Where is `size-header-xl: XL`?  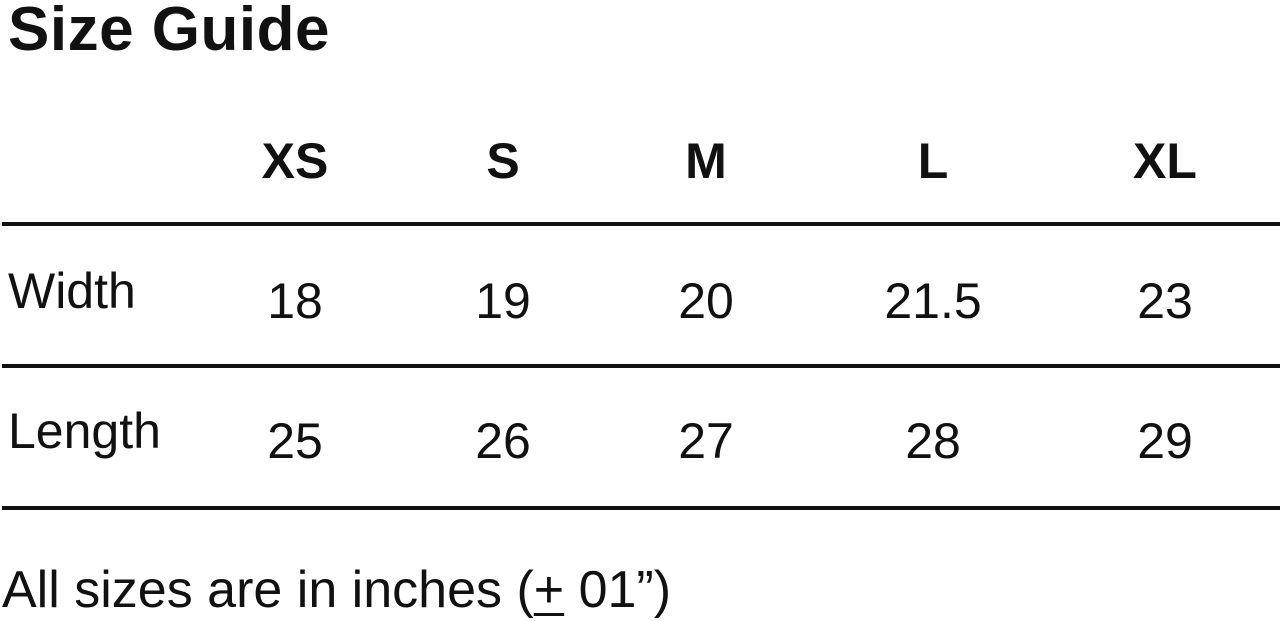 size-header-xl: XL is located at coordinates (1165, 161).